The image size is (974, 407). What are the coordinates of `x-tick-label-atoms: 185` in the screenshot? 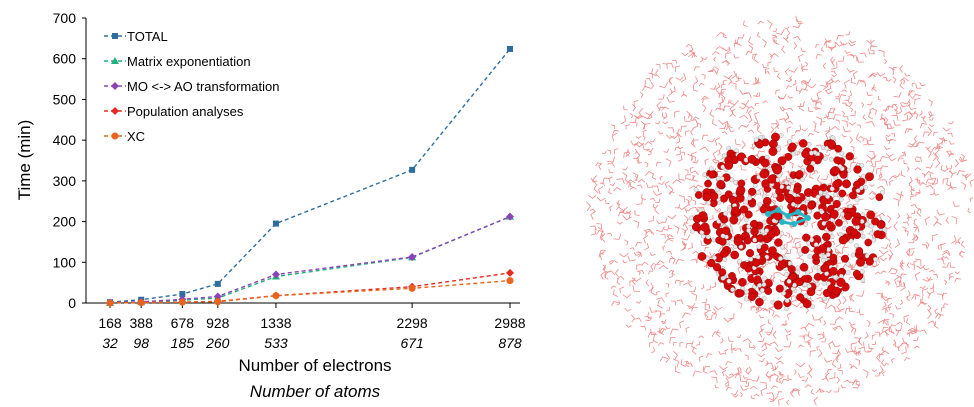 It's located at (183, 343).